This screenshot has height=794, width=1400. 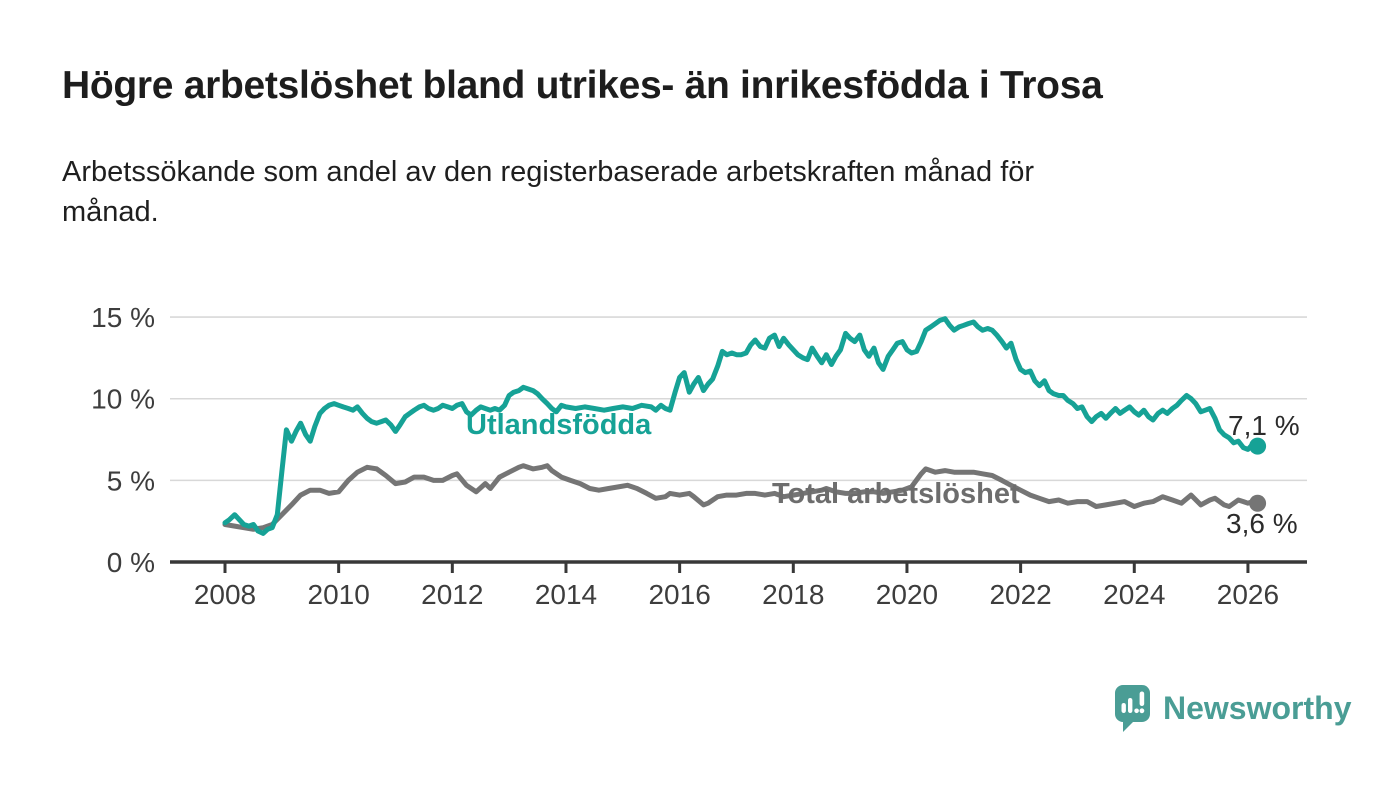 I want to click on newsworthy-logo: Newsworthy, so click(x=1232, y=708).